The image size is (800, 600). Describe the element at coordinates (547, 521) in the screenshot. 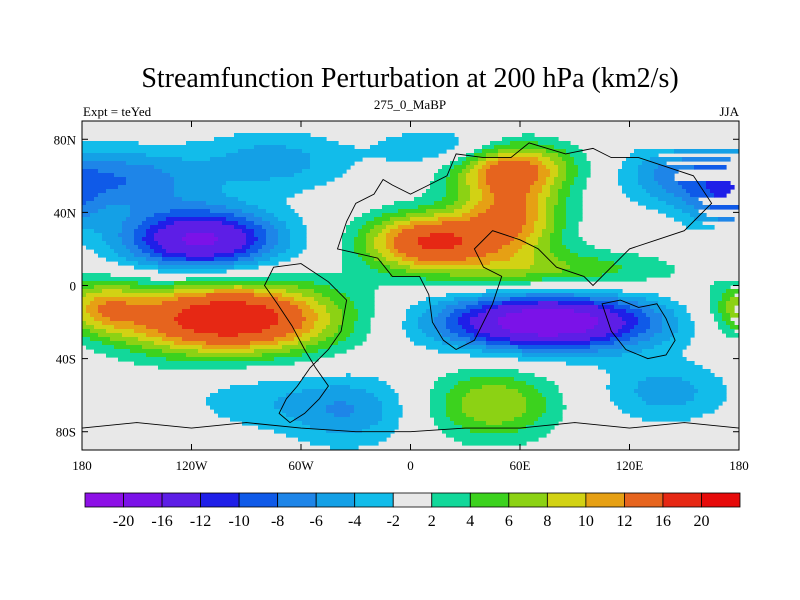

I see `colorbar-label: 8` at that location.